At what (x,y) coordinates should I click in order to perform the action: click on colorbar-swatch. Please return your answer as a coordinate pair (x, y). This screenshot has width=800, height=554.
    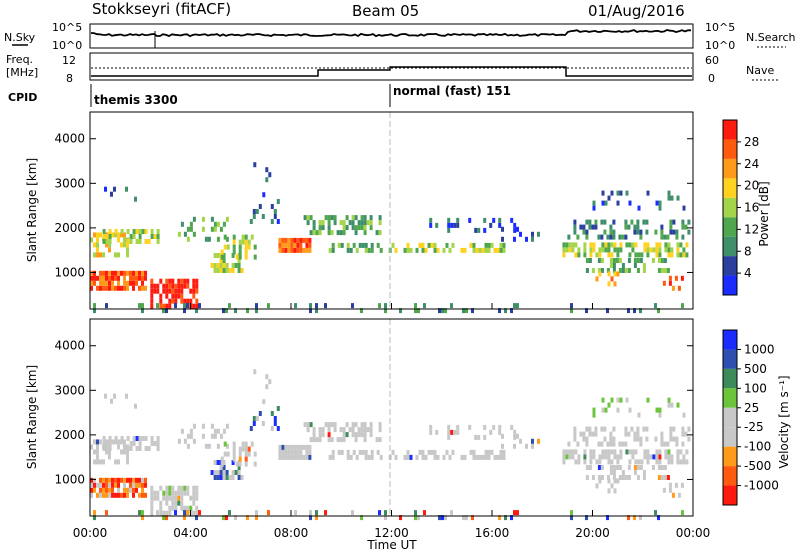
    Looking at the image, I should click on (730, 188).